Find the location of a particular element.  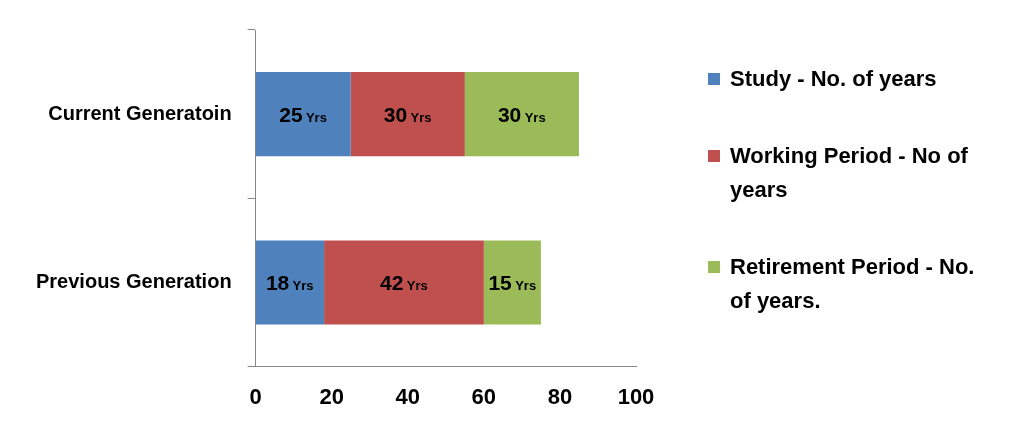

data-label: 42 Yrs is located at coordinates (404, 283).